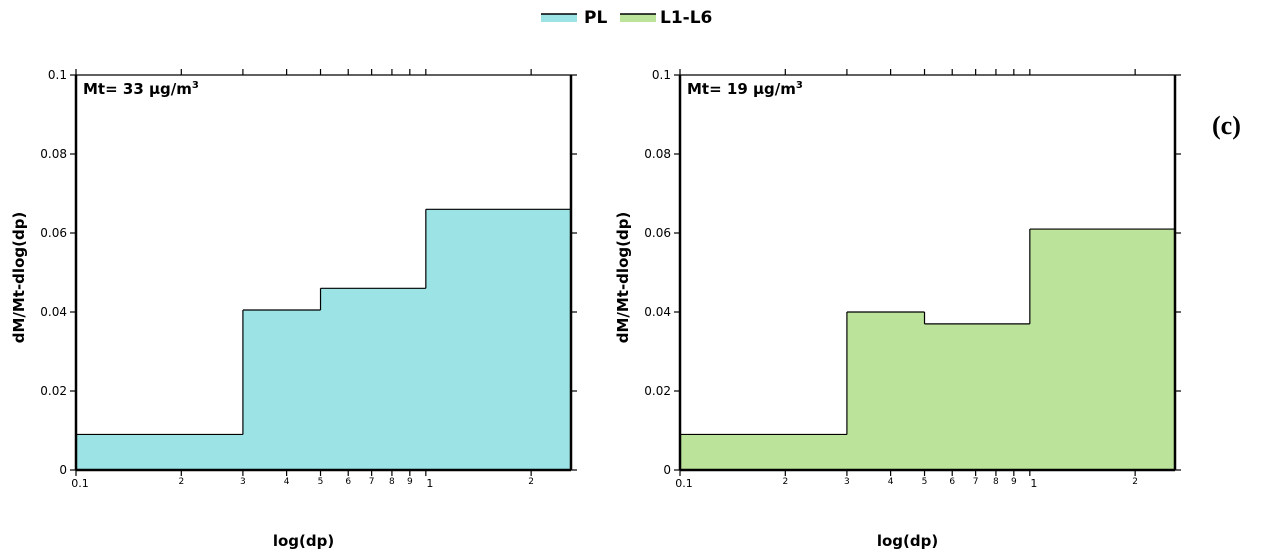  I want to click on chart-legend: PL L1-L6, so click(626, 18).